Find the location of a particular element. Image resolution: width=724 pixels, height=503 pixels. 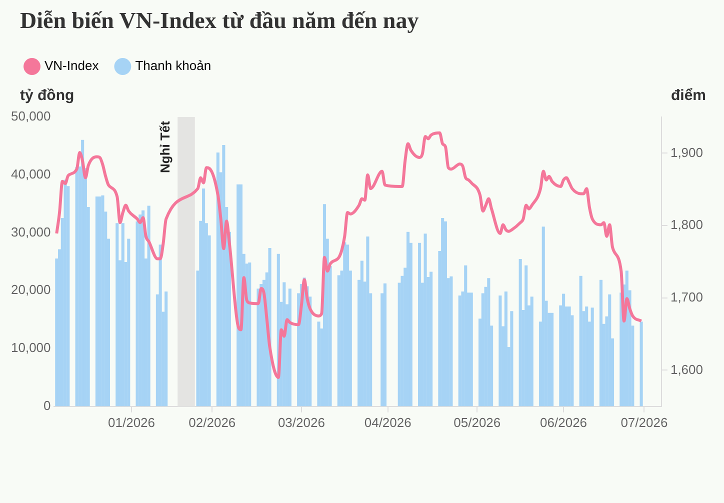

y-tick-label: 10,000 is located at coordinates (30, 348).